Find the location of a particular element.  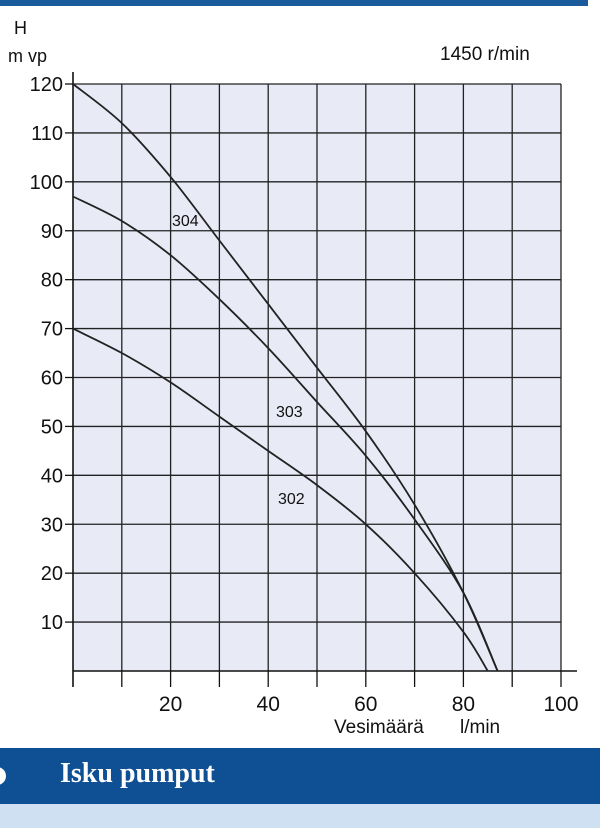

top-rule is located at coordinates (294, 3).